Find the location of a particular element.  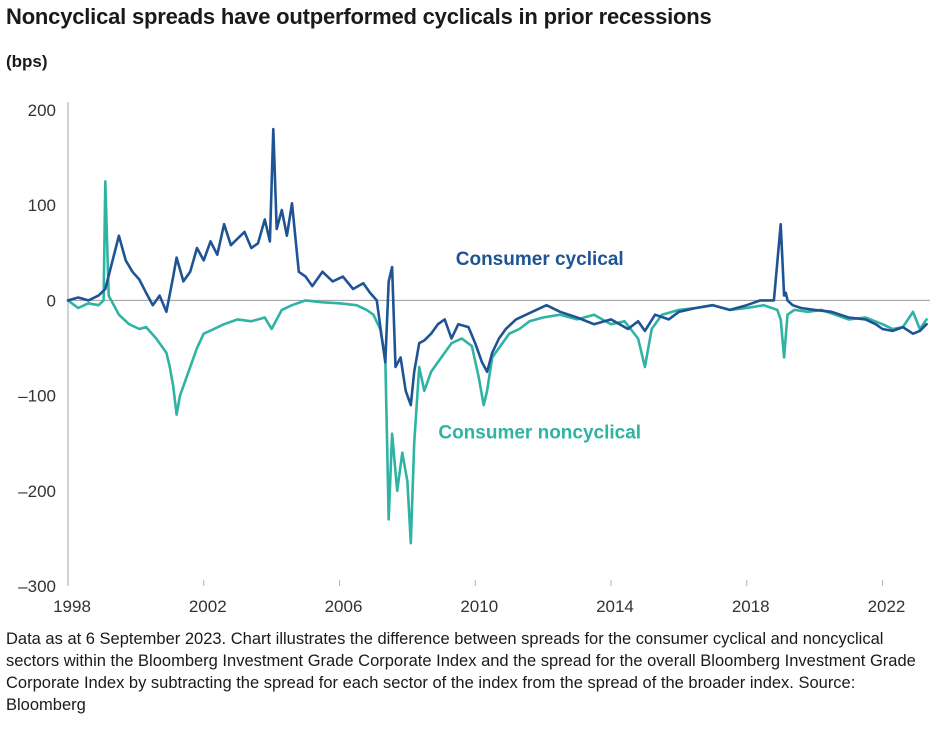

y-tick-label: 100 is located at coordinates (42, 205).